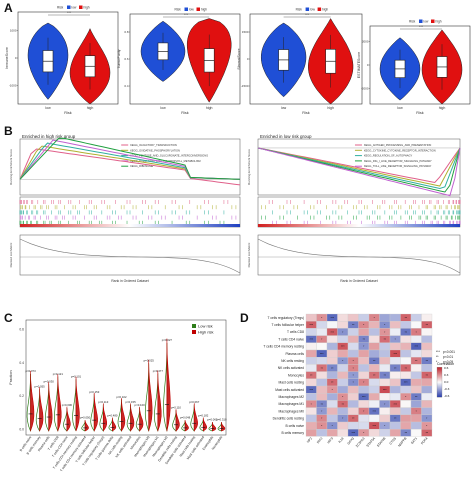 The image size is (474, 487). Describe the element at coordinates (447, 389) in the screenshot. I see `heatmap-colorbar-tick: -0.3` at that location.